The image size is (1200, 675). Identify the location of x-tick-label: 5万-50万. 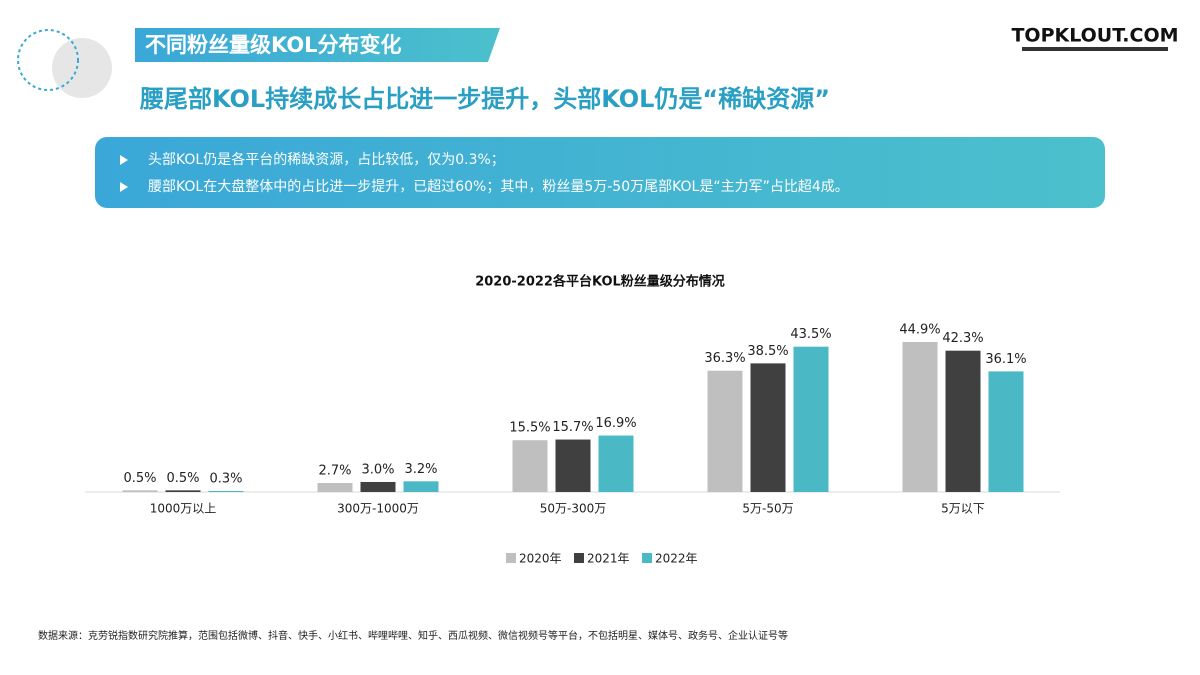
(767, 509).